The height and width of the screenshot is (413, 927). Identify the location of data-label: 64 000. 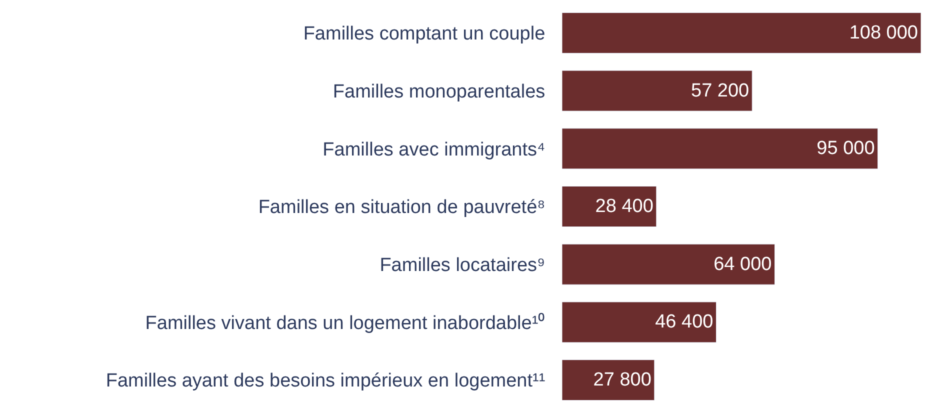
(743, 264).